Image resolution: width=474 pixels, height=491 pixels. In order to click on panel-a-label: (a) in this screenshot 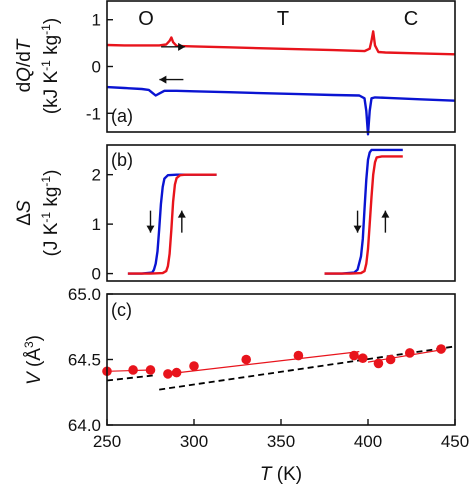, I will do `click(122, 116)`.